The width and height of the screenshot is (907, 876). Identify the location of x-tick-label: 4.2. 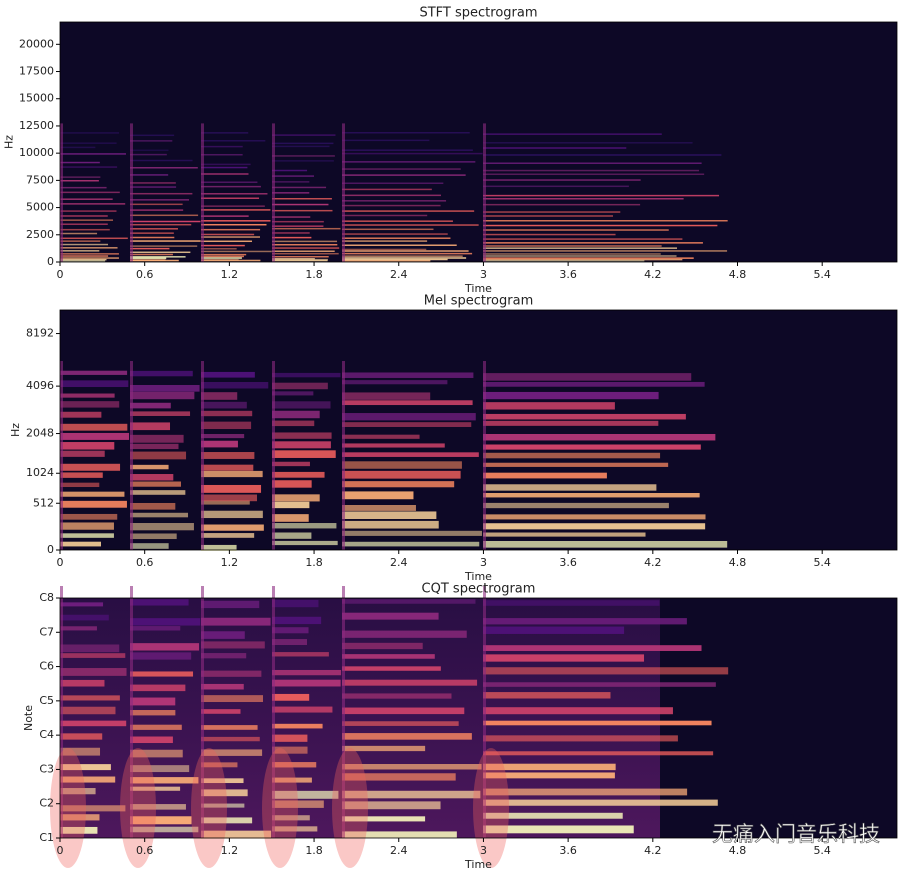
(653, 562).